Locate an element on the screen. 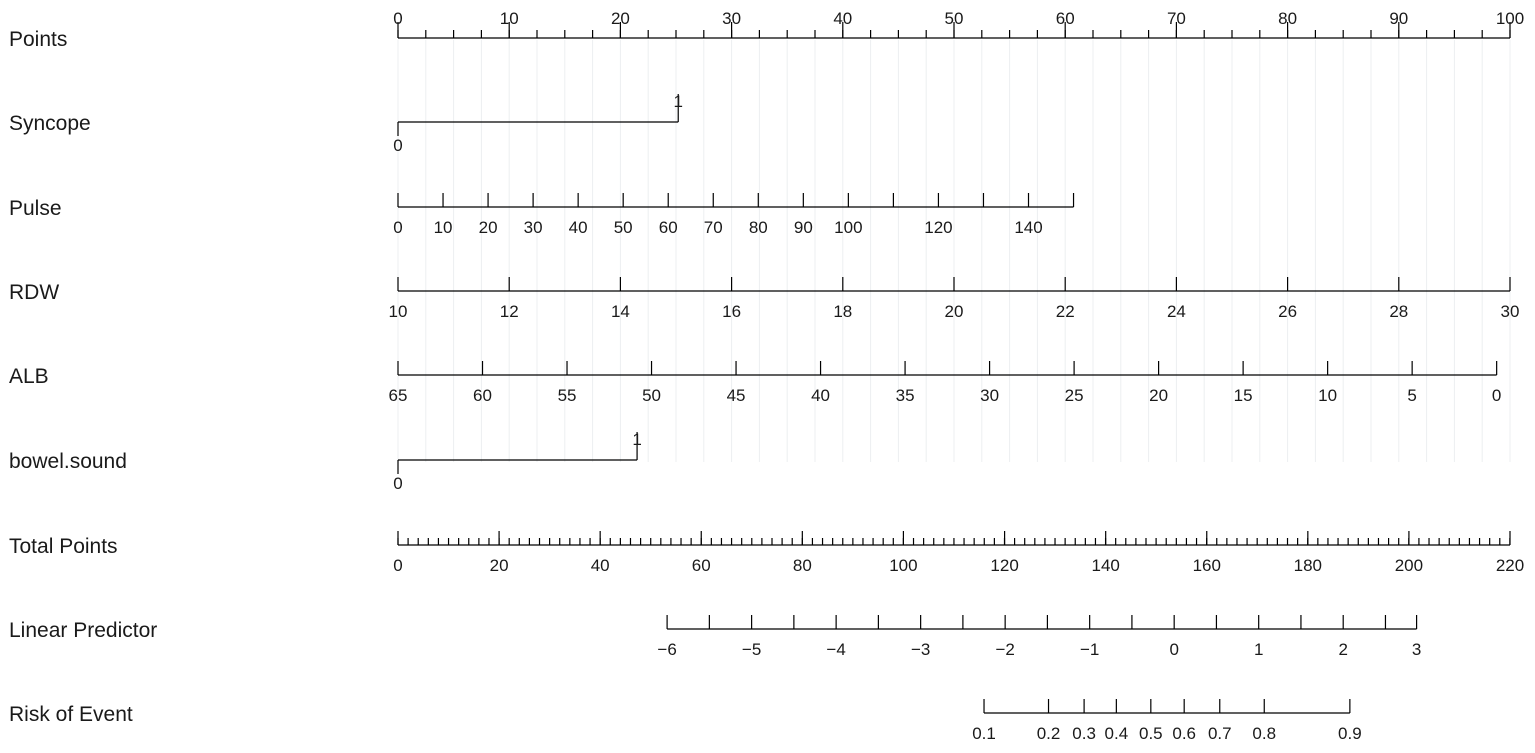  tick-label: −2 is located at coordinates (1004, 649).